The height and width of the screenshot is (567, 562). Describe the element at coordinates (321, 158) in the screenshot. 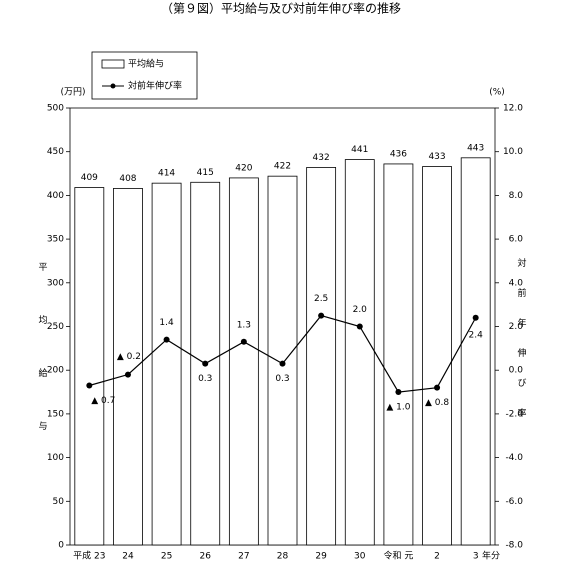

I see `bar-value-label: 432` at that location.